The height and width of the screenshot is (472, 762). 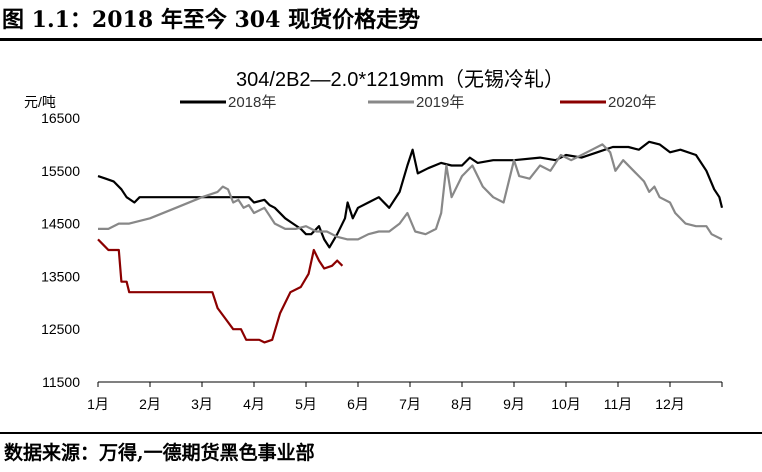 What do you see at coordinates (252, 102) in the screenshot?
I see `legend-label: 2018年` at bounding box center [252, 102].